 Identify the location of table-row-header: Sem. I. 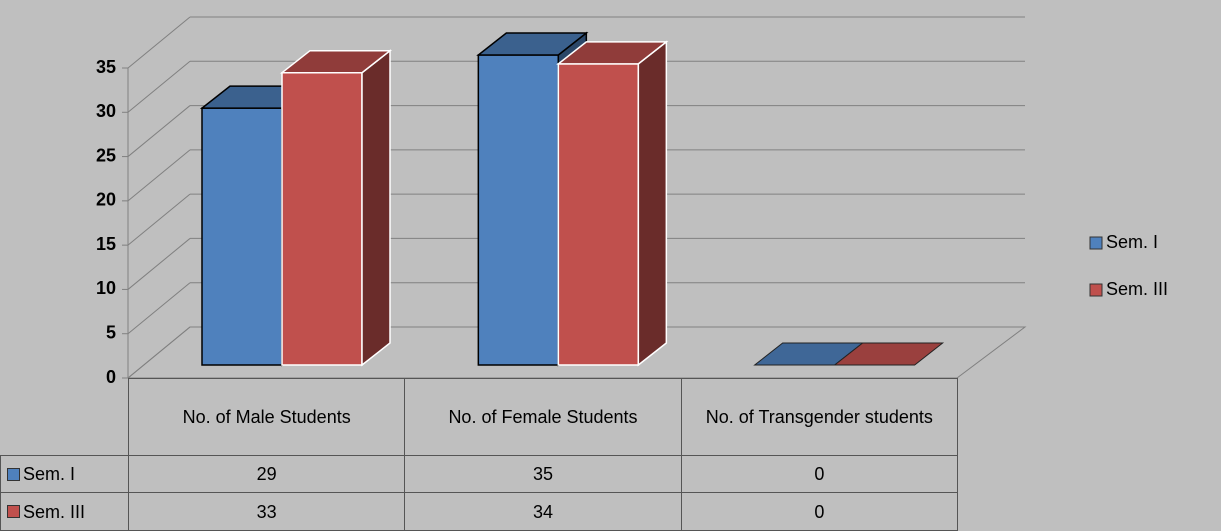
(64, 474).